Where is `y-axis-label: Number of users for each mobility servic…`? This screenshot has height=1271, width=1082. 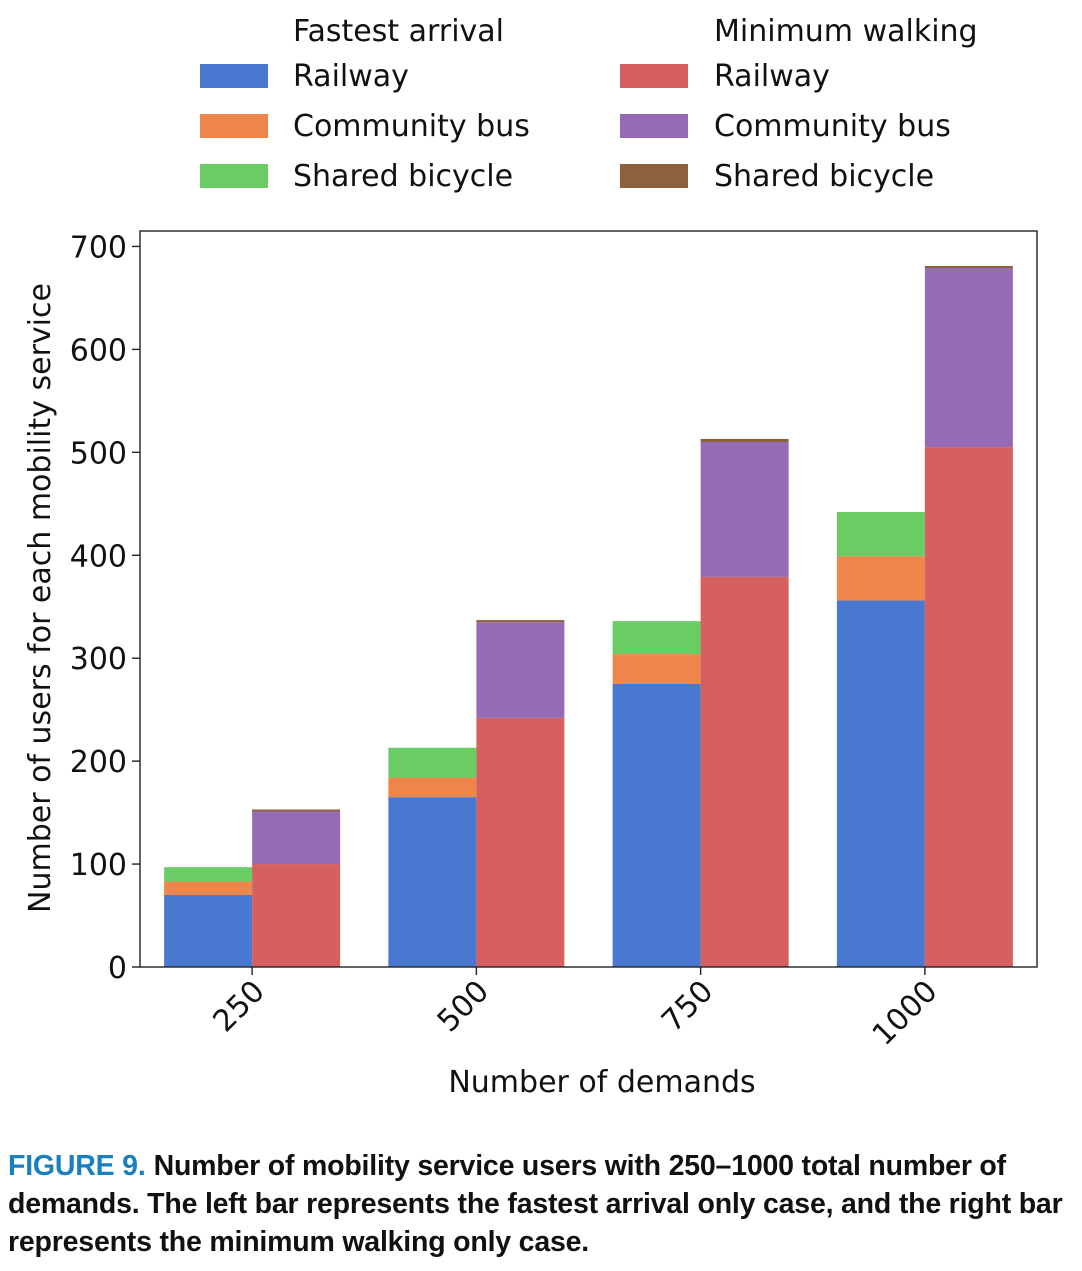 y-axis-label: Number of users for each mobility servic… is located at coordinates (40, 598).